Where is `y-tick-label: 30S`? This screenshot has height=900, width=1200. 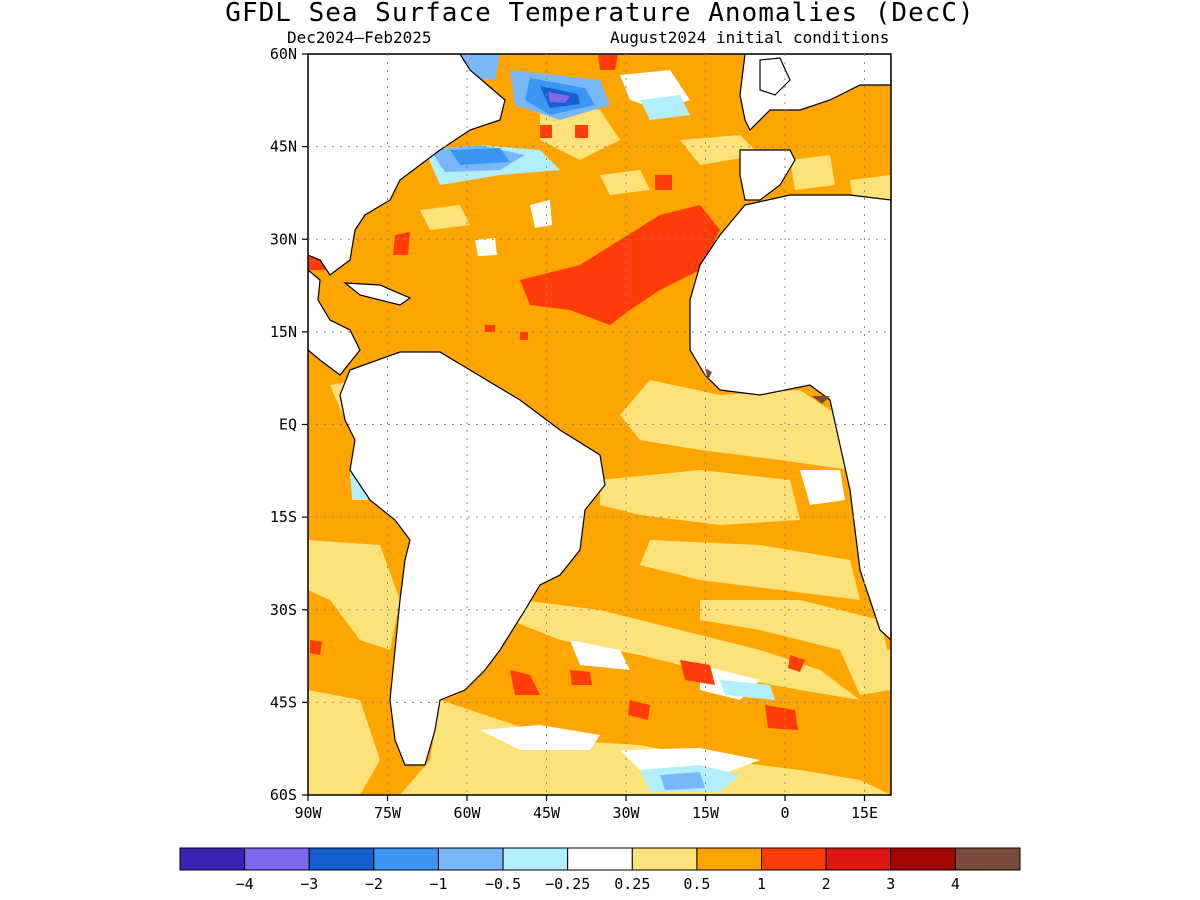
y-tick-label: 30S is located at coordinates (283, 610).